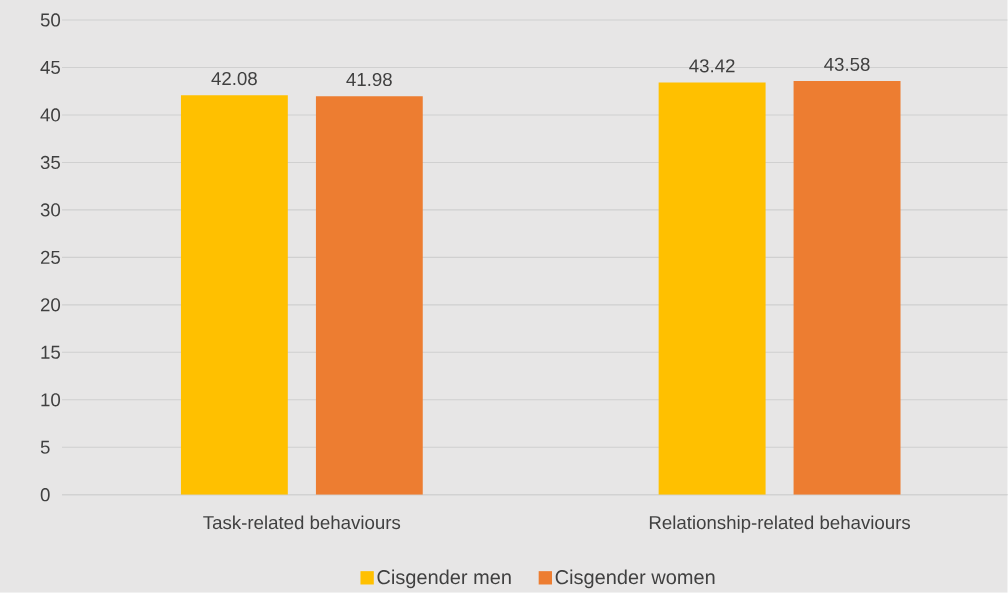 Image resolution: width=1008 pixels, height=593 pixels. What do you see at coordinates (50, 210) in the screenshot?
I see `y-tick-label: 30` at bounding box center [50, 210].